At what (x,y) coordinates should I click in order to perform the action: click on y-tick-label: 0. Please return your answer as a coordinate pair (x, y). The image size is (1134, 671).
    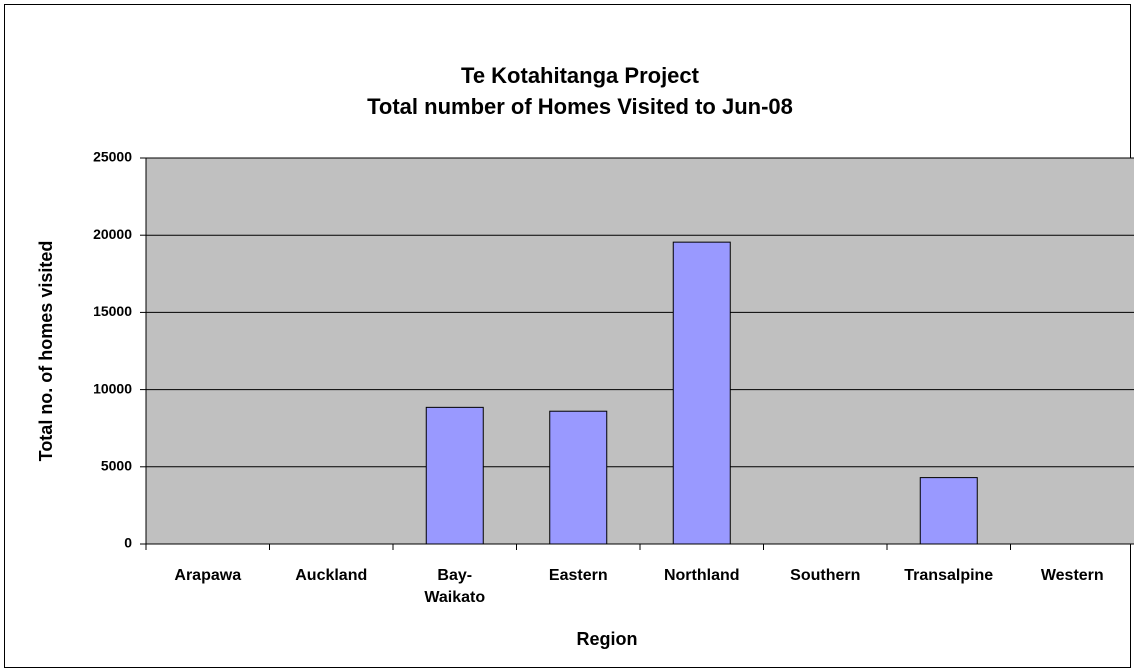
    Looking at the image, I should click on (128, 543).